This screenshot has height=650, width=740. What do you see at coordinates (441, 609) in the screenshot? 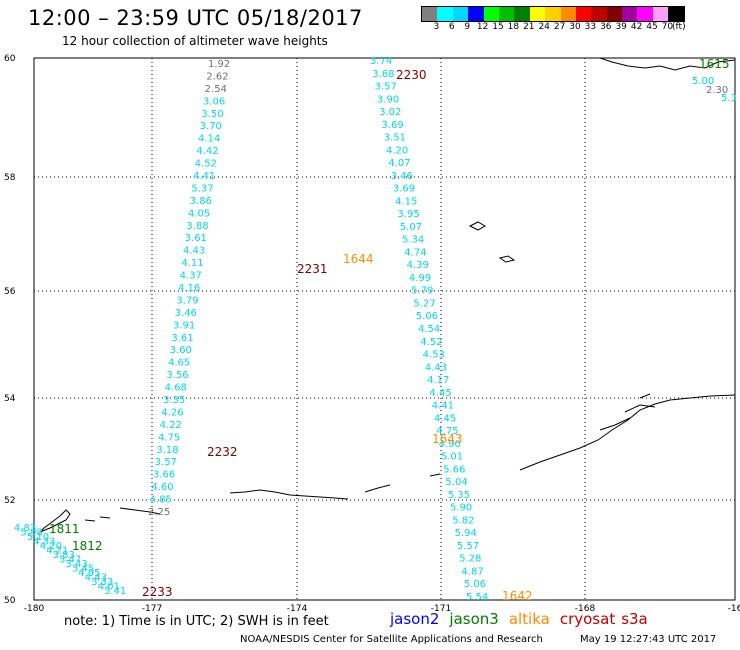
I see `longitude-label: -171` at bounding box center [441, 609].